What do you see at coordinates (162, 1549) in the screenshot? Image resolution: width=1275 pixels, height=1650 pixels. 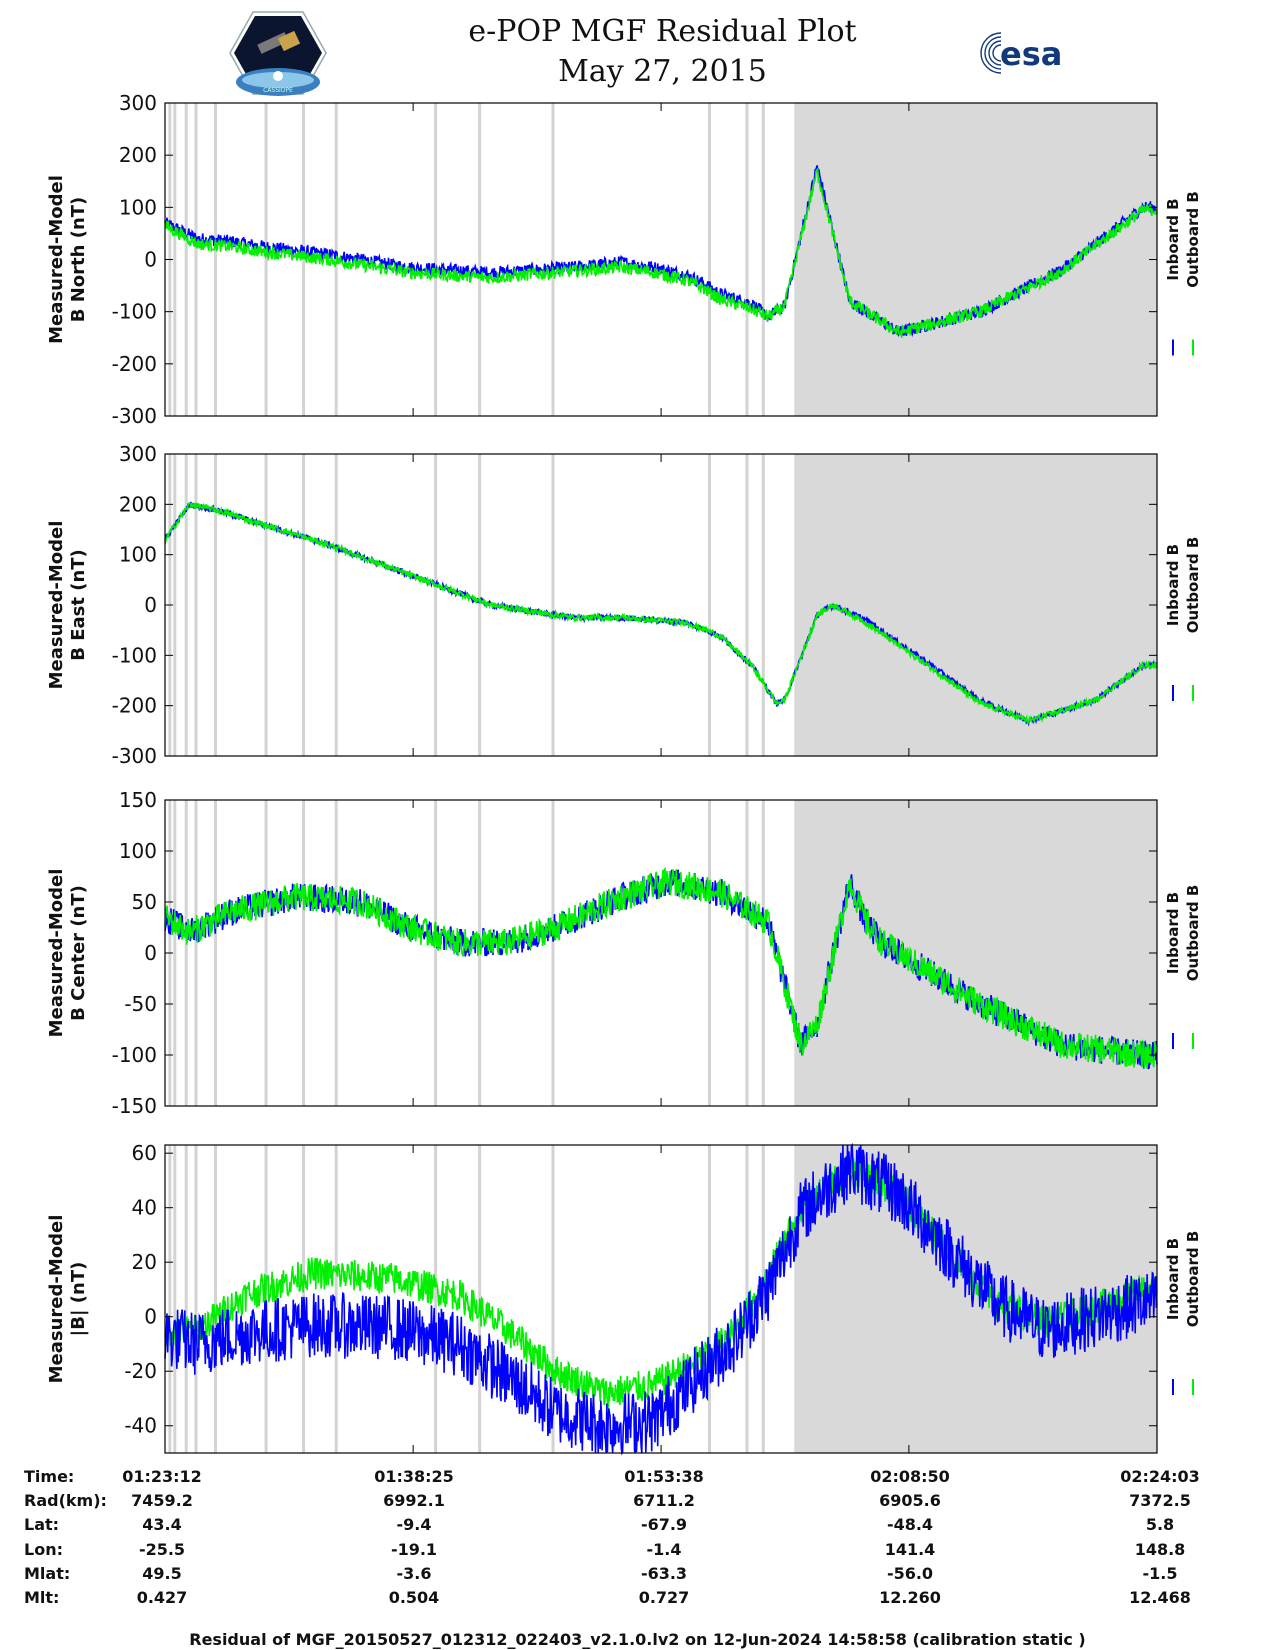 I see `orbit-value: -25.5` at bounding box center [162, 1549].